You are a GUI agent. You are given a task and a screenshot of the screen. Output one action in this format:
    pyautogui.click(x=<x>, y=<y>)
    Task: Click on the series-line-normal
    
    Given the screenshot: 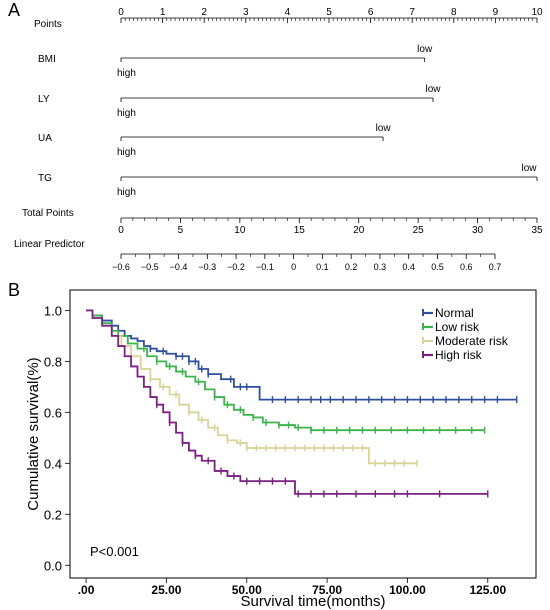 What is the action you would take?
    pyautogui.click(x=301, y=355)
    